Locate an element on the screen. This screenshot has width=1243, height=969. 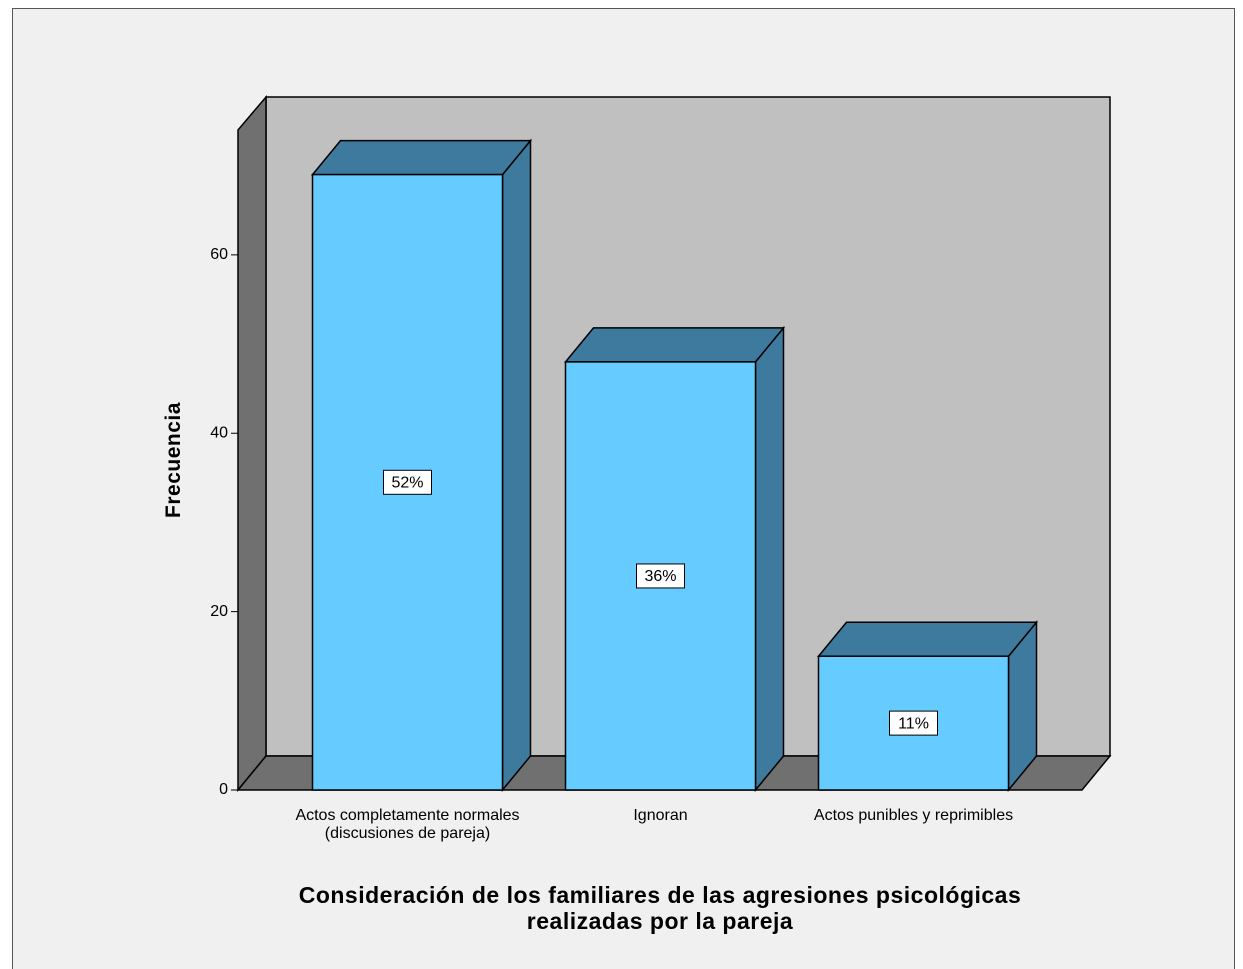
y-axis-title: Frecuencia is located at coordinates (173, 460).